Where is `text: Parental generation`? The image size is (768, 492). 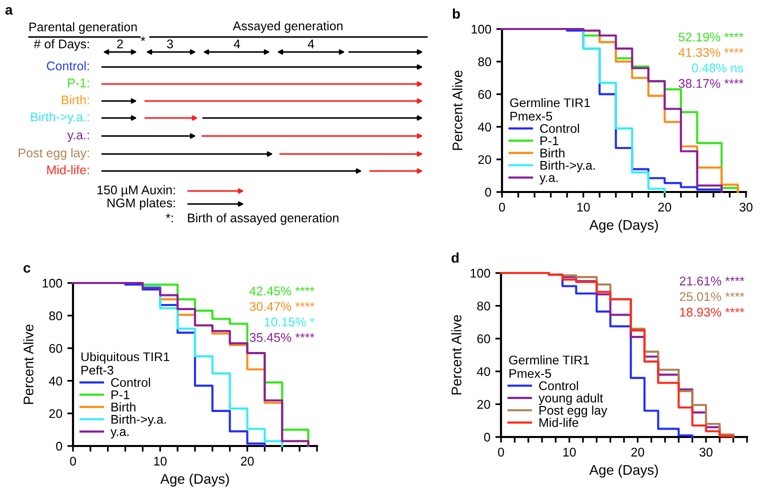
text: Parental generation is located at coordinates (83, 28).